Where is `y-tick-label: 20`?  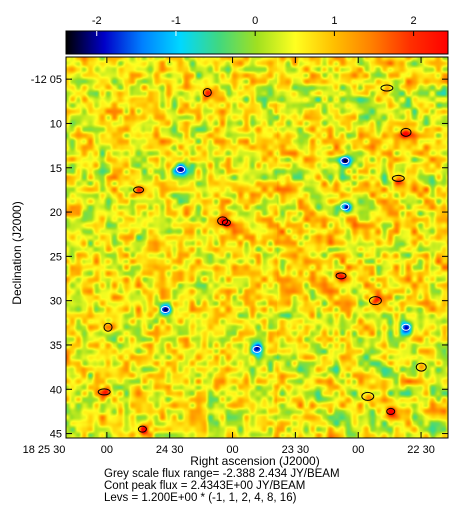 y-tick-label: 20 is located at coordinates (56, 213).